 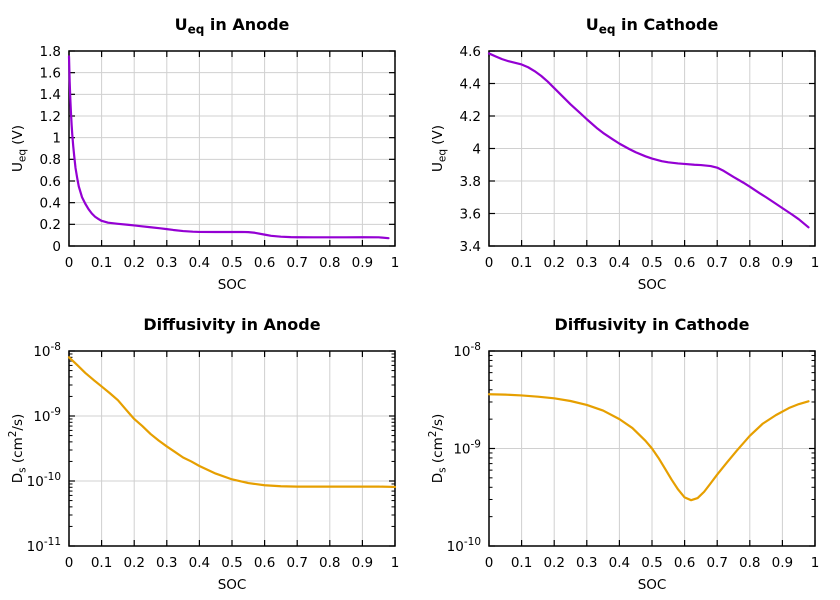 I want to click on y-tick-label: 4, so click(x=476, y=149).